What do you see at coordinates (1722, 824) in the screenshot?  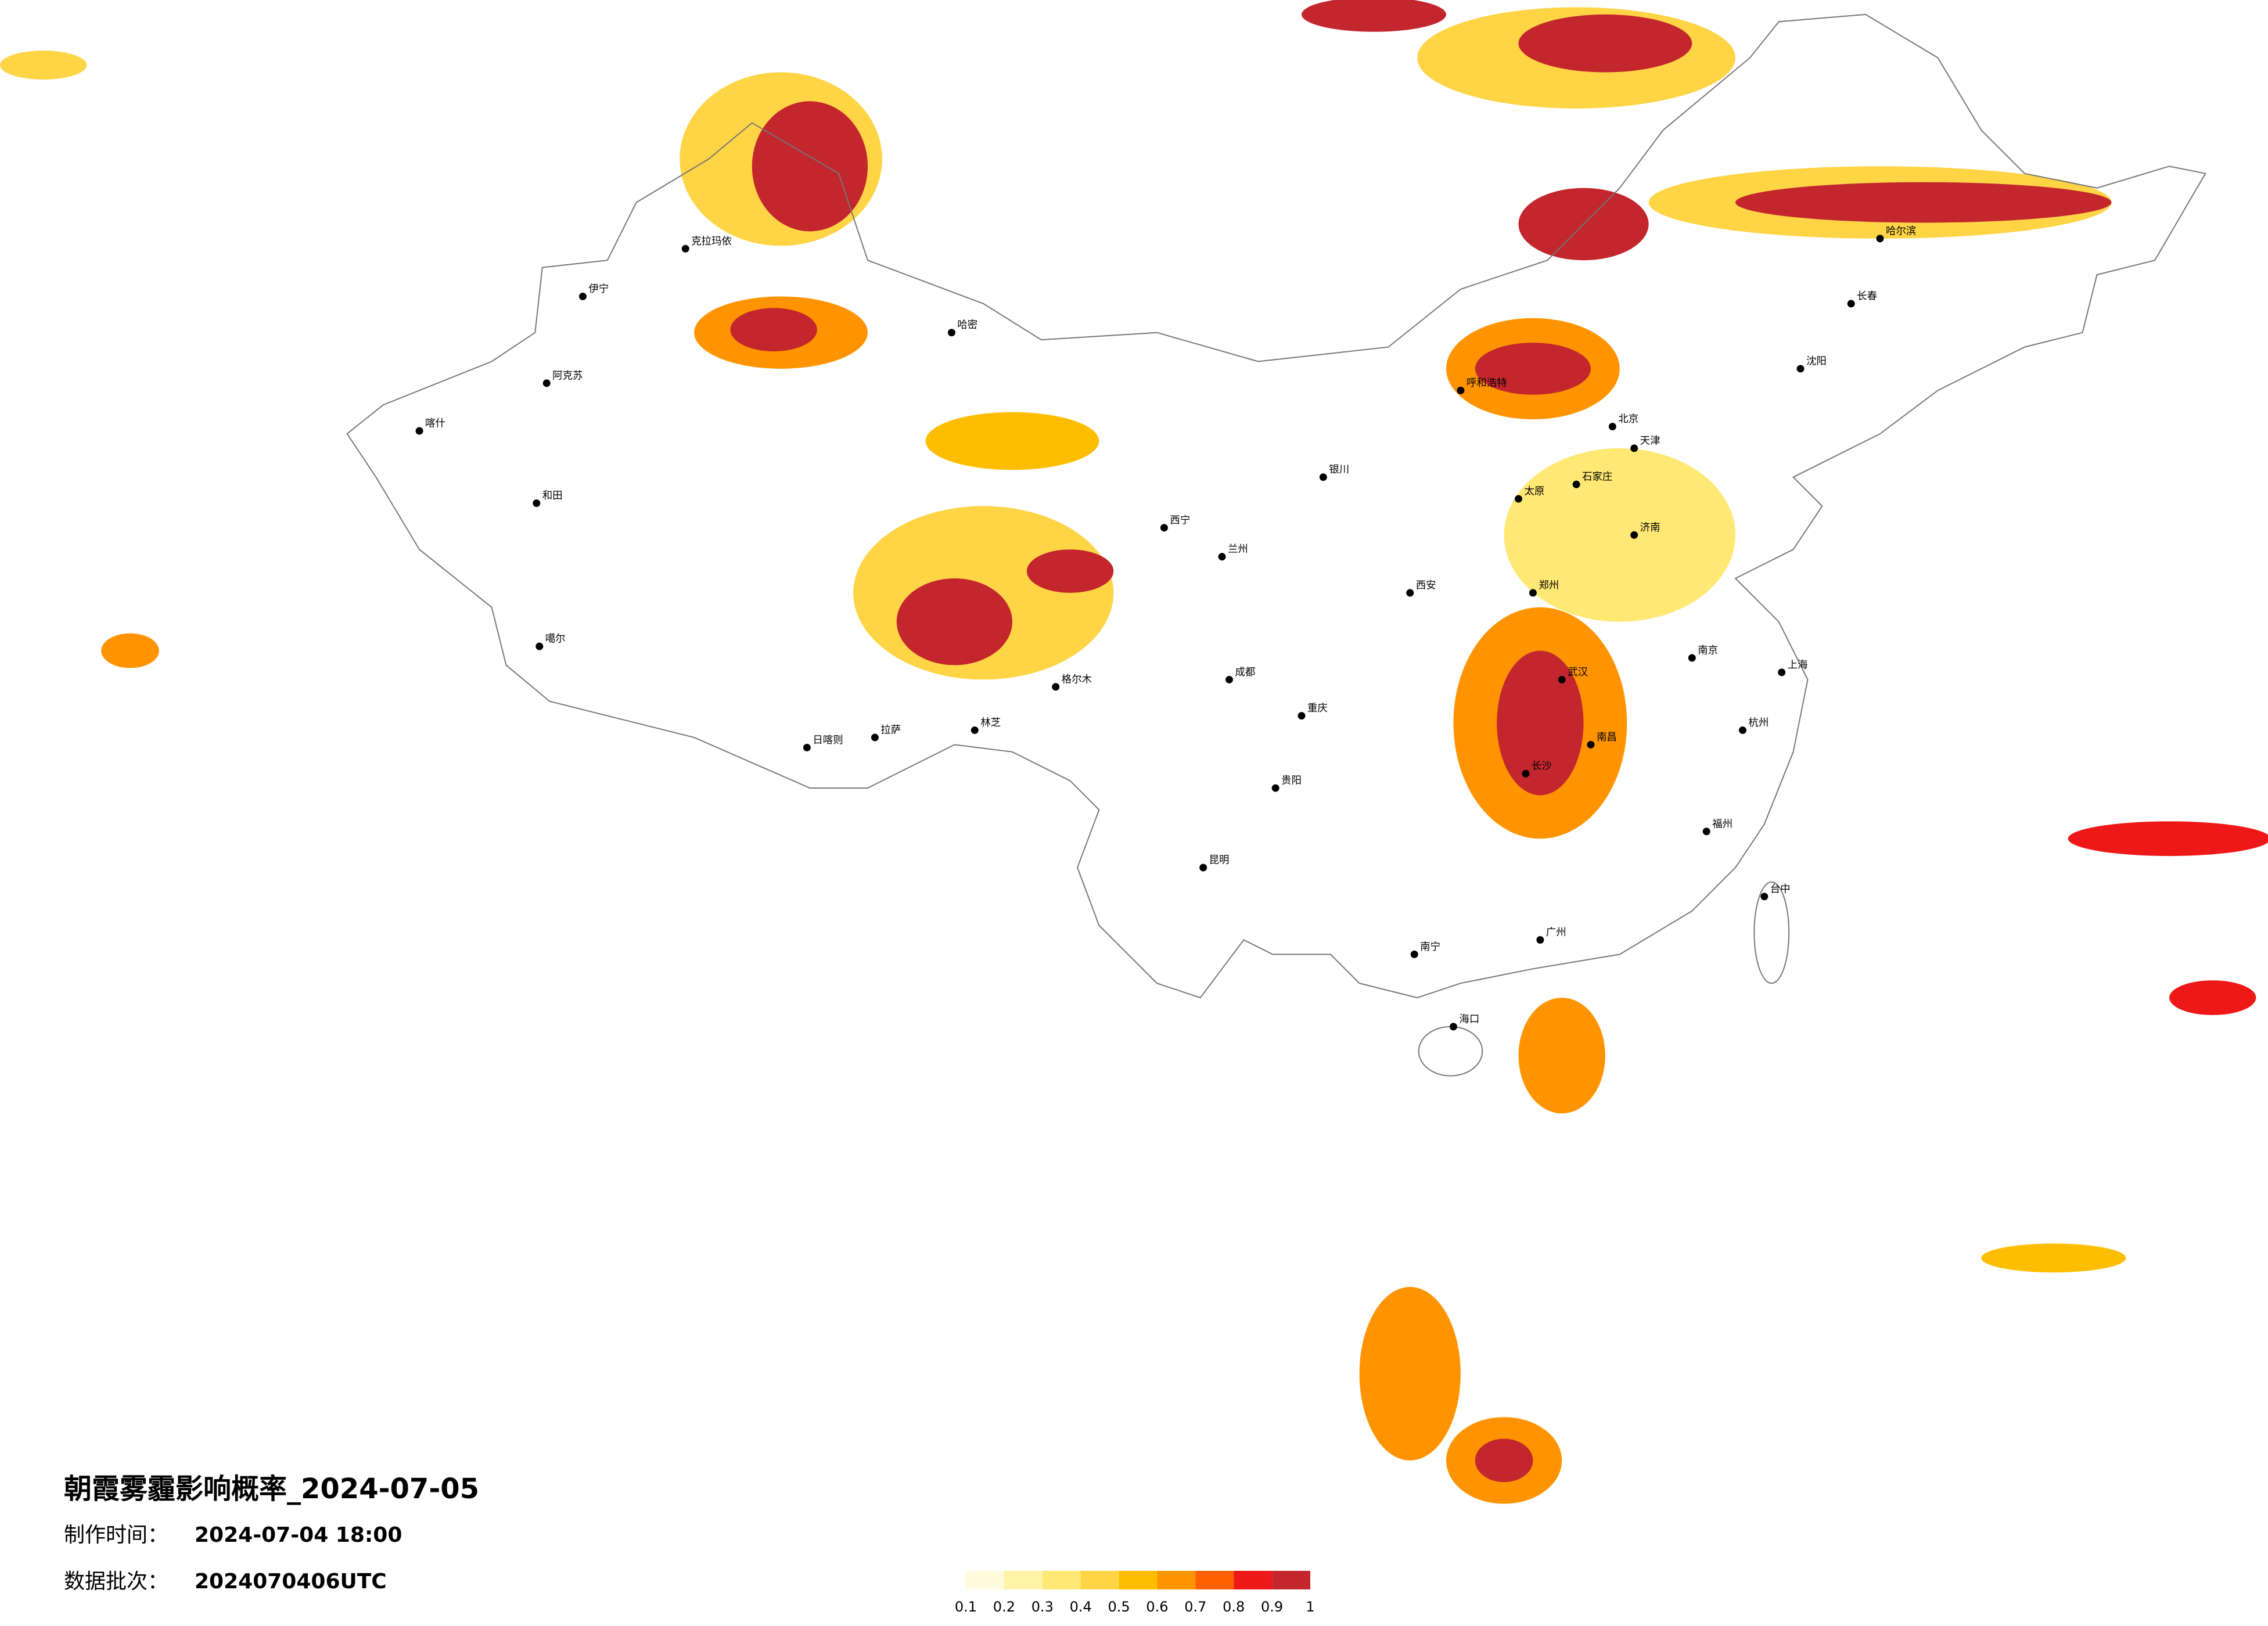 I see `city-label: 福州` at bounding box center [1722, 824].